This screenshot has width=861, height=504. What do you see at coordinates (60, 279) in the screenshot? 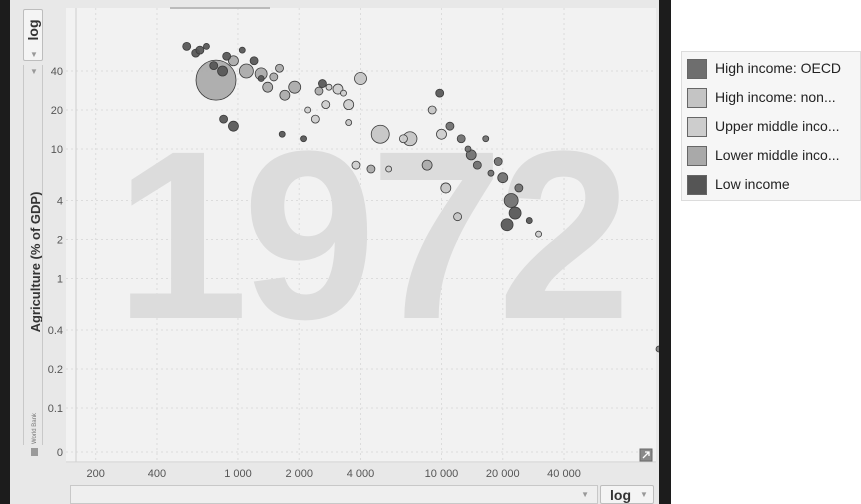
I see `y-tick-label: 1` at bounding box center [60, 279].